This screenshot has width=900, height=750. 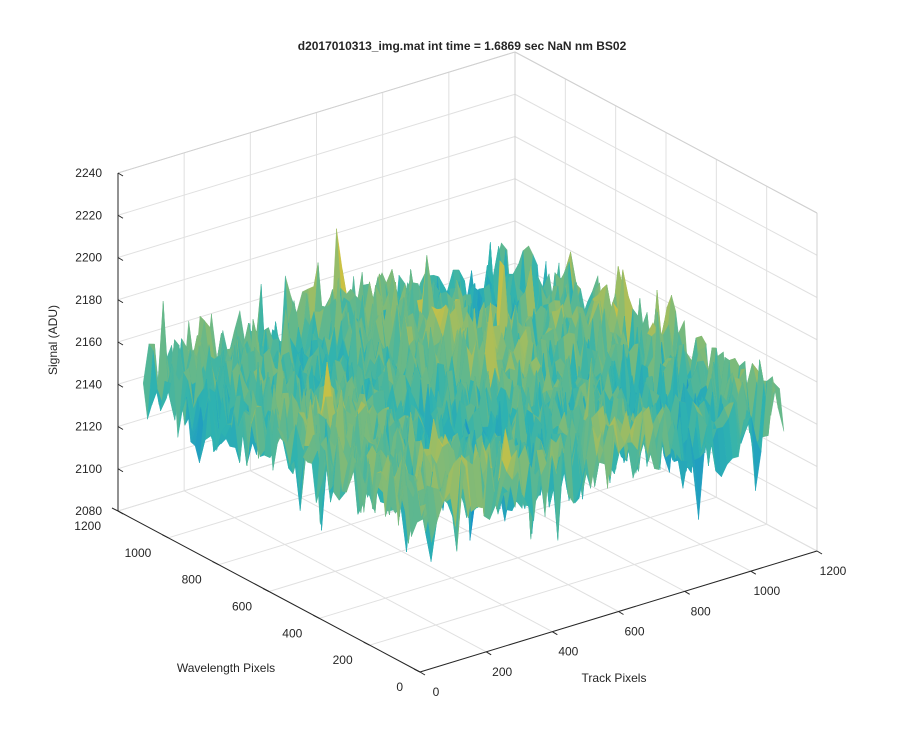 What do you see at coordinates (88, 469) in the screenshot?
I see `z-tick-label: 2100` at bounding box center [88, 469].